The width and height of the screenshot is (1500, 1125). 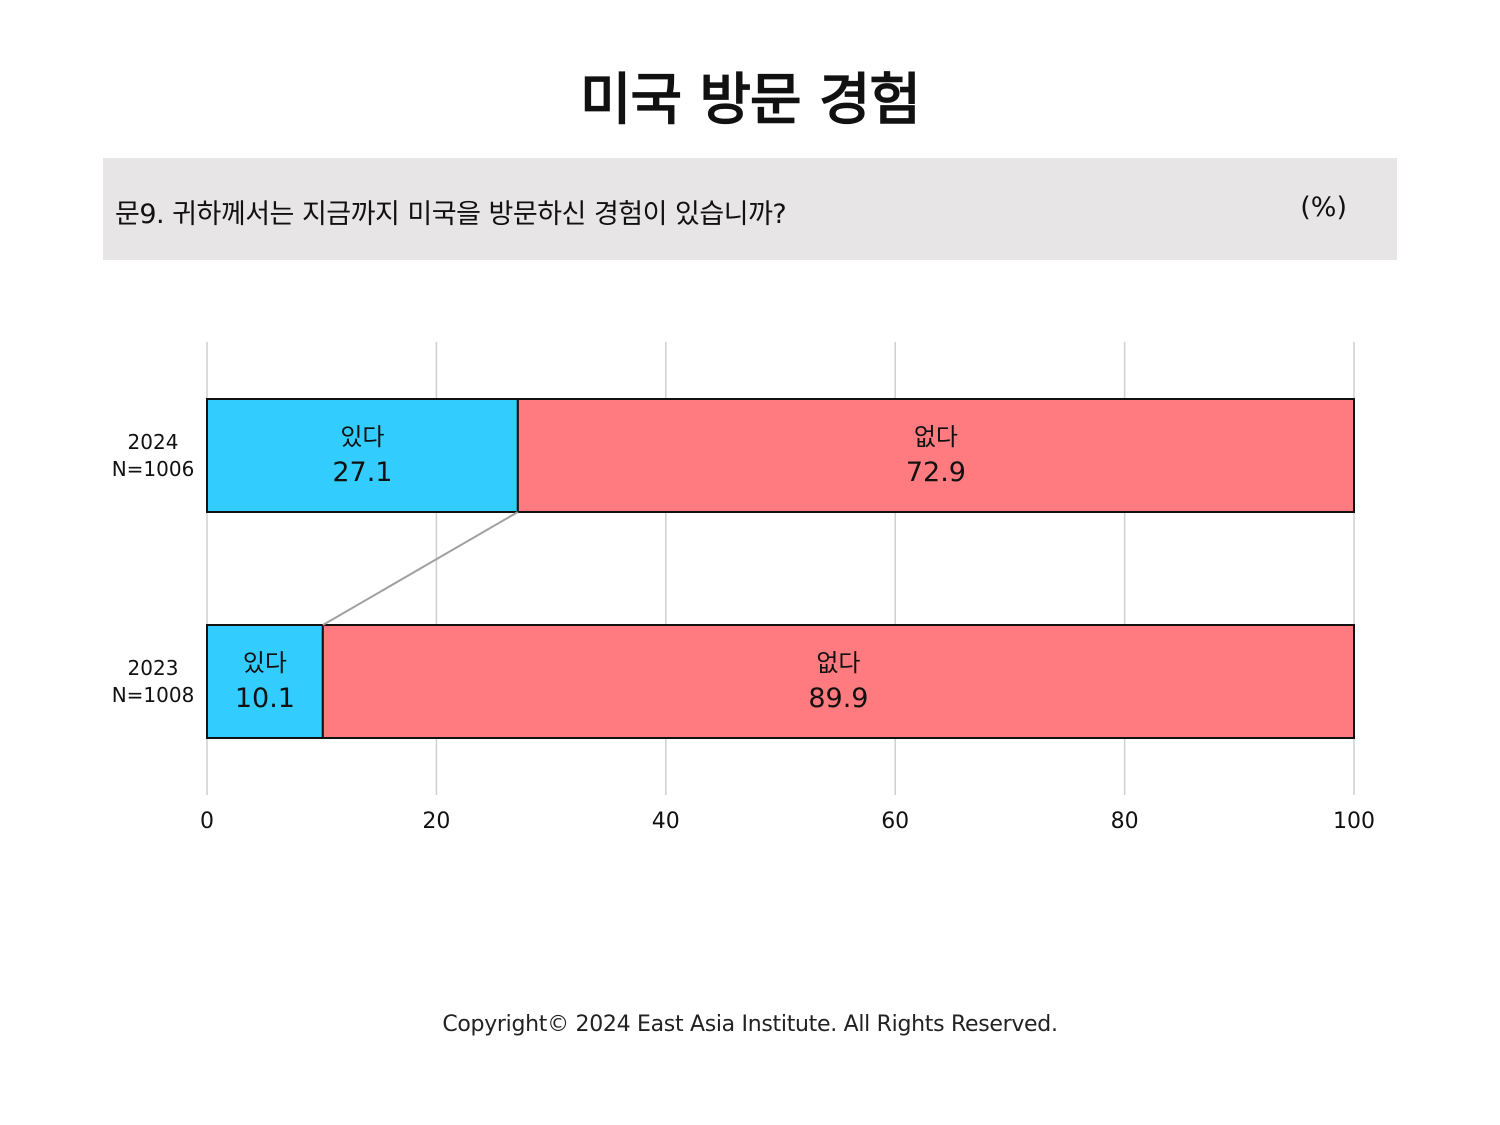 What do you see at coordinates (451, 214) in the screenshot?
I see `question-text: 문9. 귀하께서는 지금까지 미국을 방문하신 경험이 있습니까?` at bounding box center [451, 214].